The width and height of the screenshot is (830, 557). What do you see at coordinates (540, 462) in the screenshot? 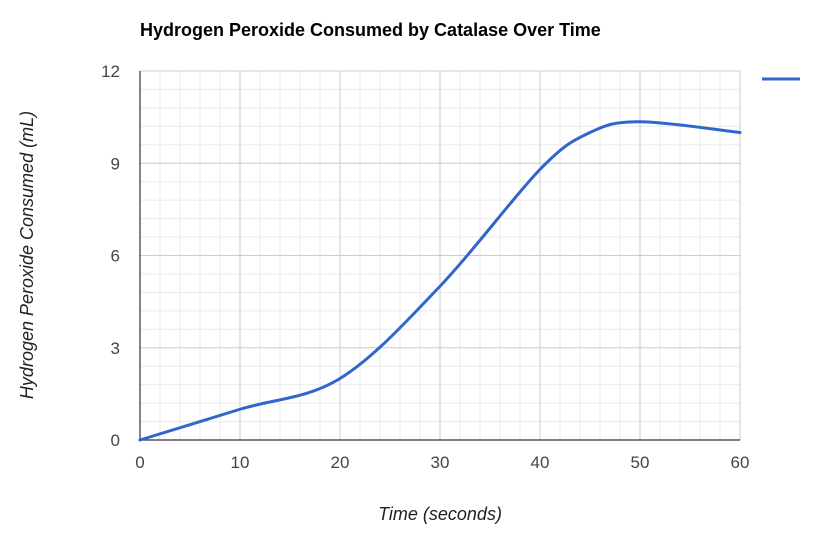
I see `x-tick-label: 40` at bounding box center [540, 462].